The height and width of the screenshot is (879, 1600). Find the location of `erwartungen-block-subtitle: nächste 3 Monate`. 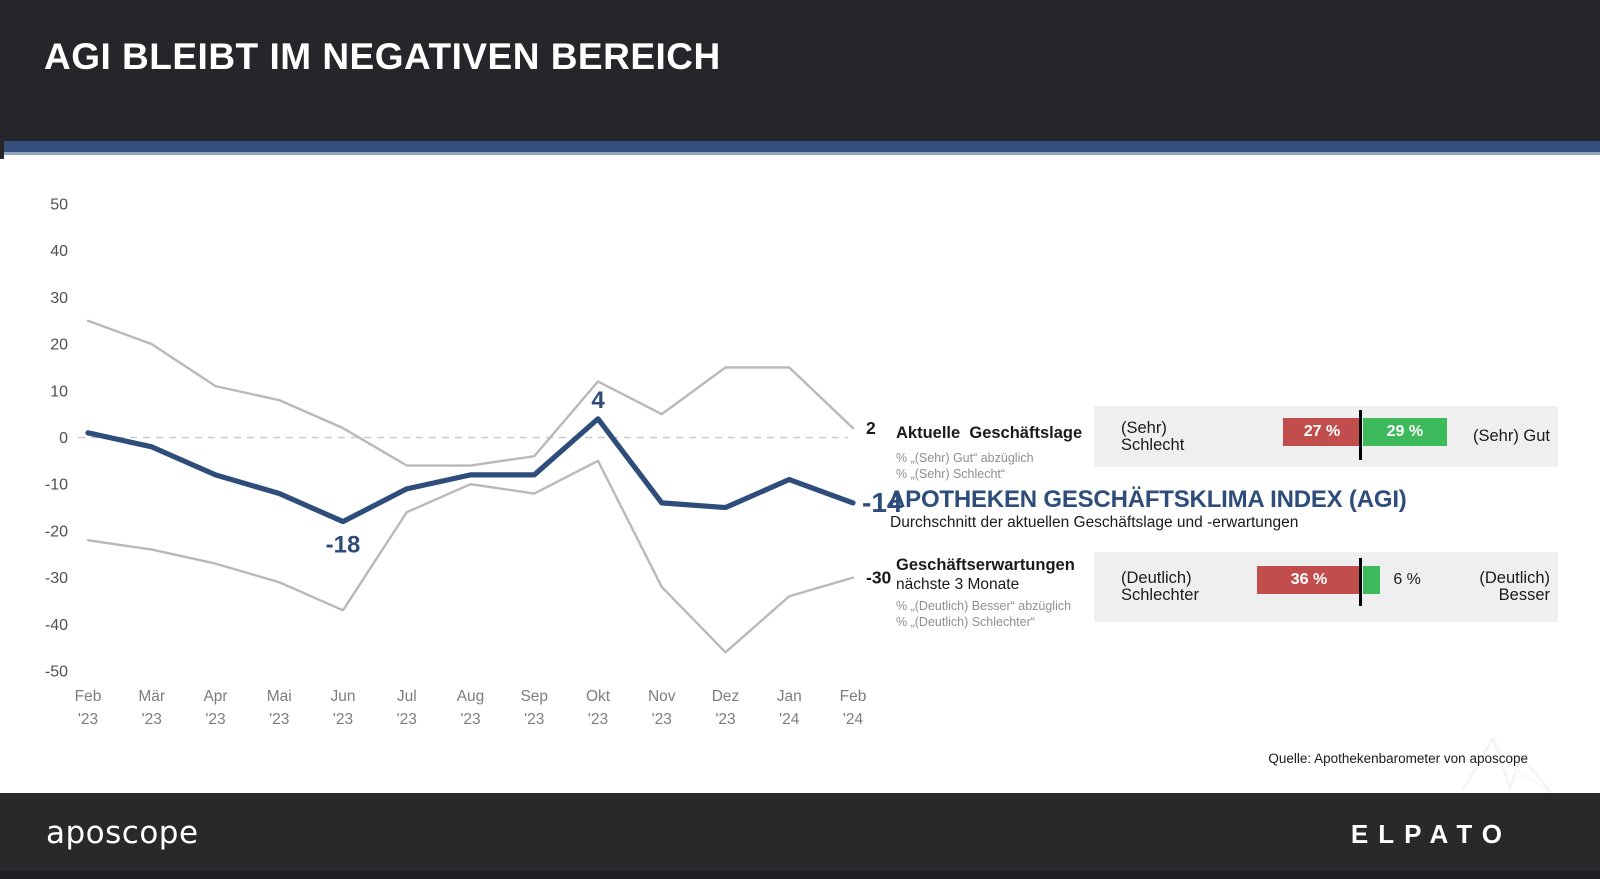

erwartungen-block-subtitle: nächste 3 Monate is located at coordinates (958, 584).